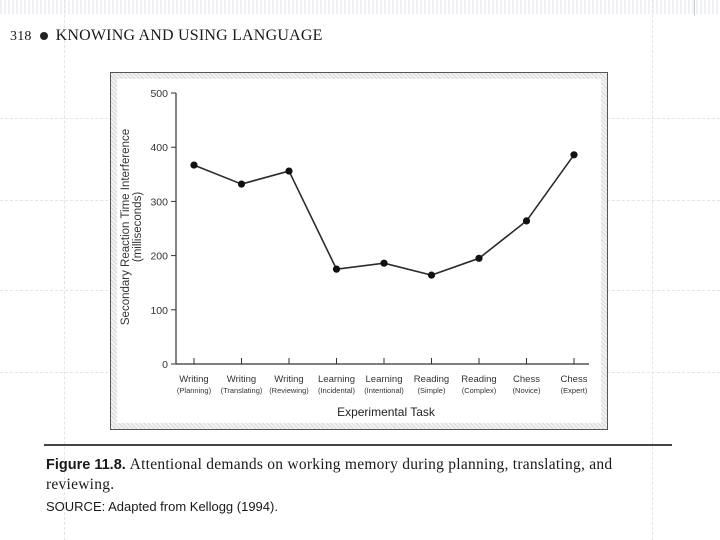 This screenshot has height=540, width=720. What do you see at coordinates (527, 390) in the screenshot?
I see `x-tick-sublabel: (Novice)` at bounding box center [527, 390].